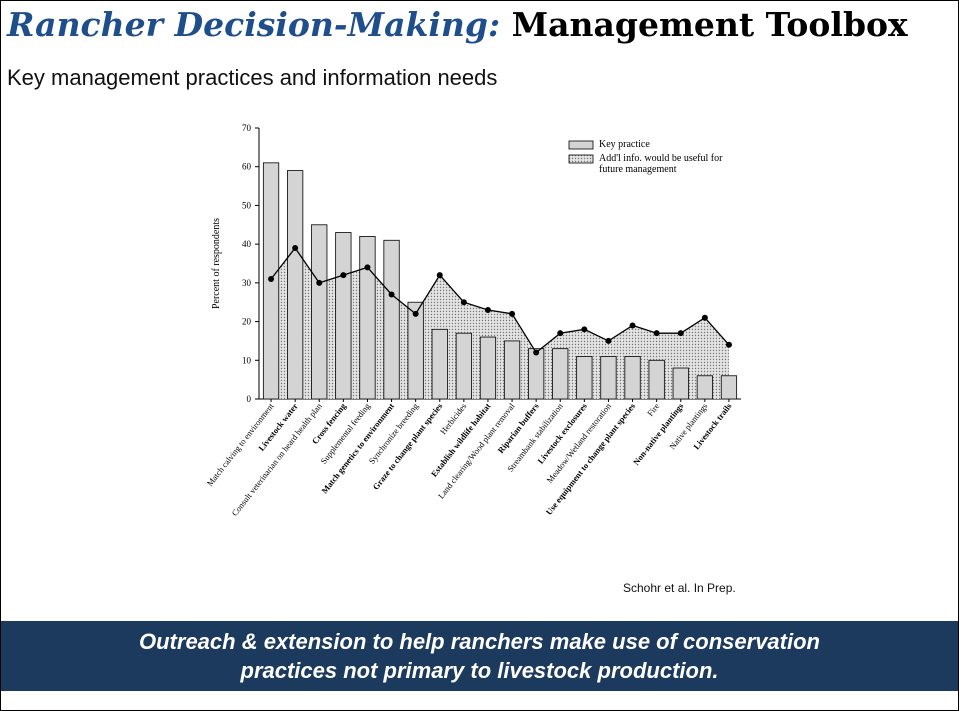 This screenshot has width=959, height=711. I want to click on y-tick-label: 0, so click(249, 399).